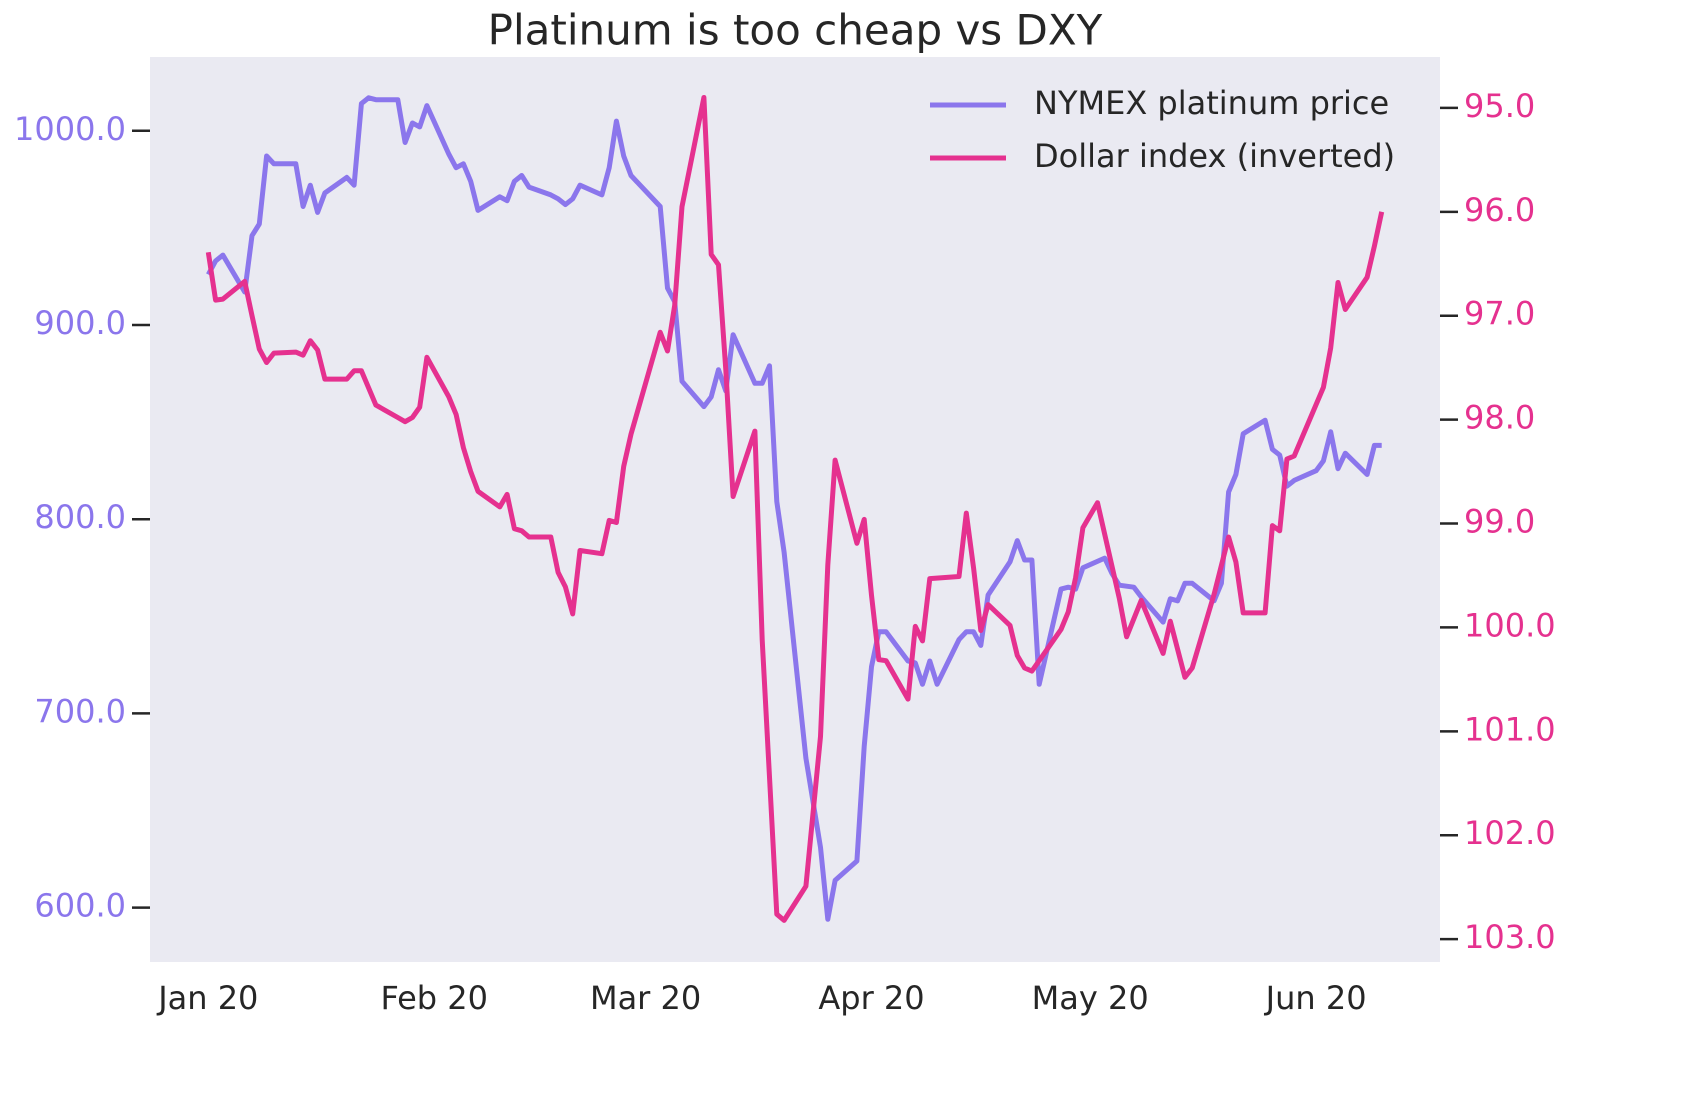  Describe the element at coordinates (1090, 998) in the screenshot. I see `x-tick-label: May 20` at that location.